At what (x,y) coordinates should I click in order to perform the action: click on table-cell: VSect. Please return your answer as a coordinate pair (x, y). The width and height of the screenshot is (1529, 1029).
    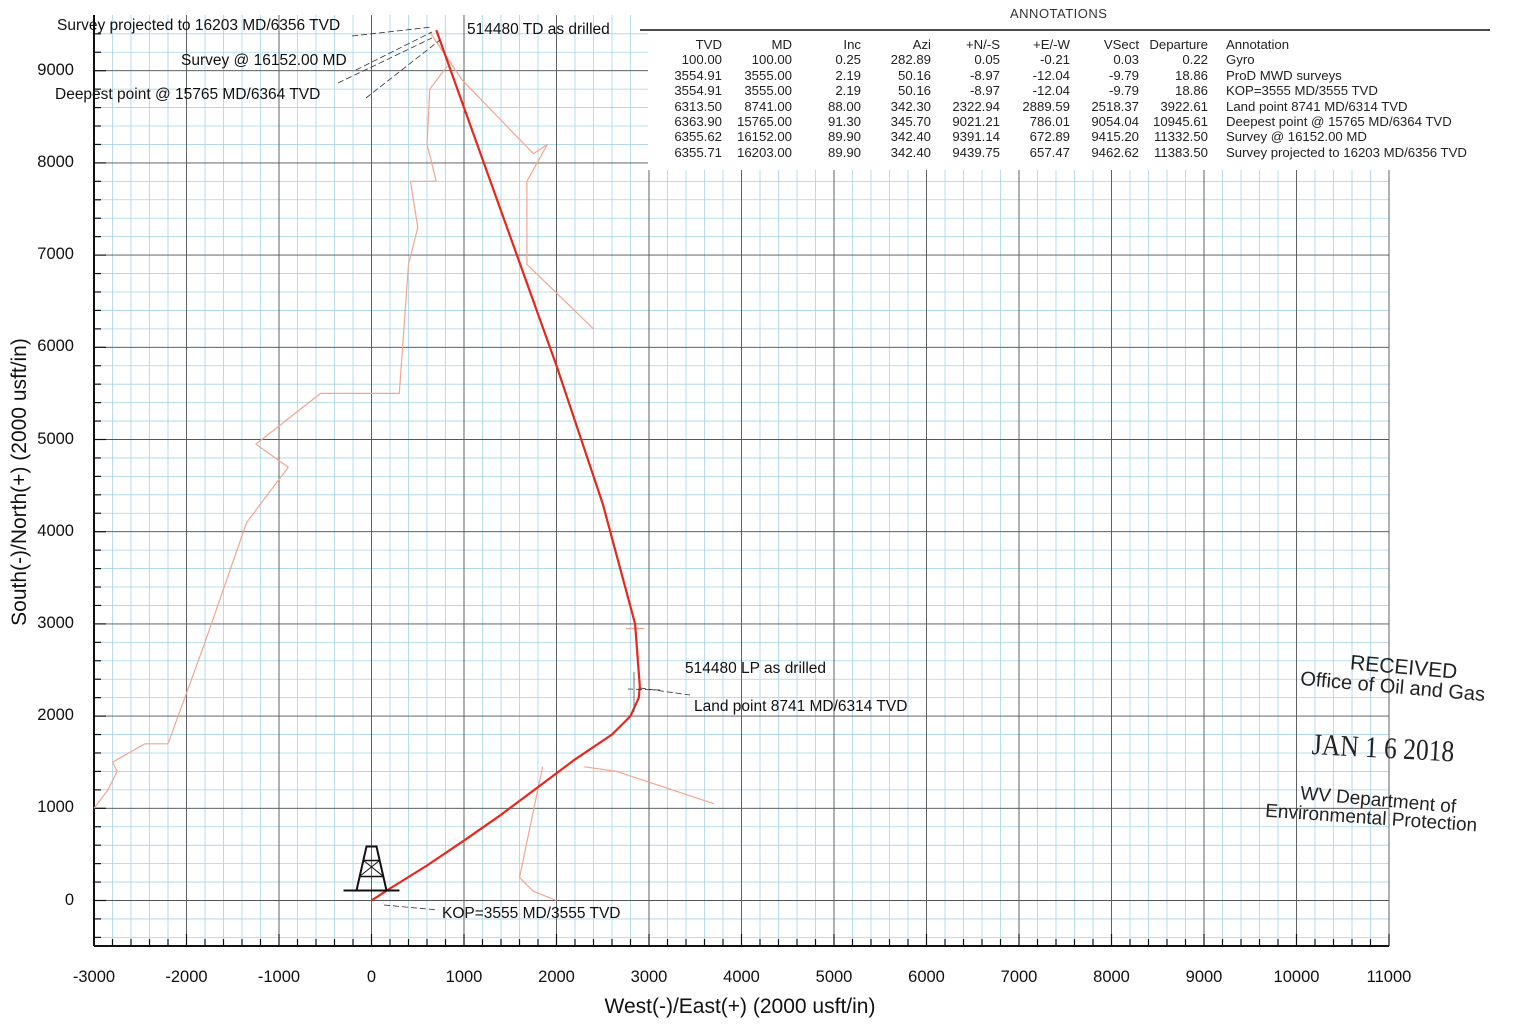
    Looking at the image, I should click on (1121, 44).